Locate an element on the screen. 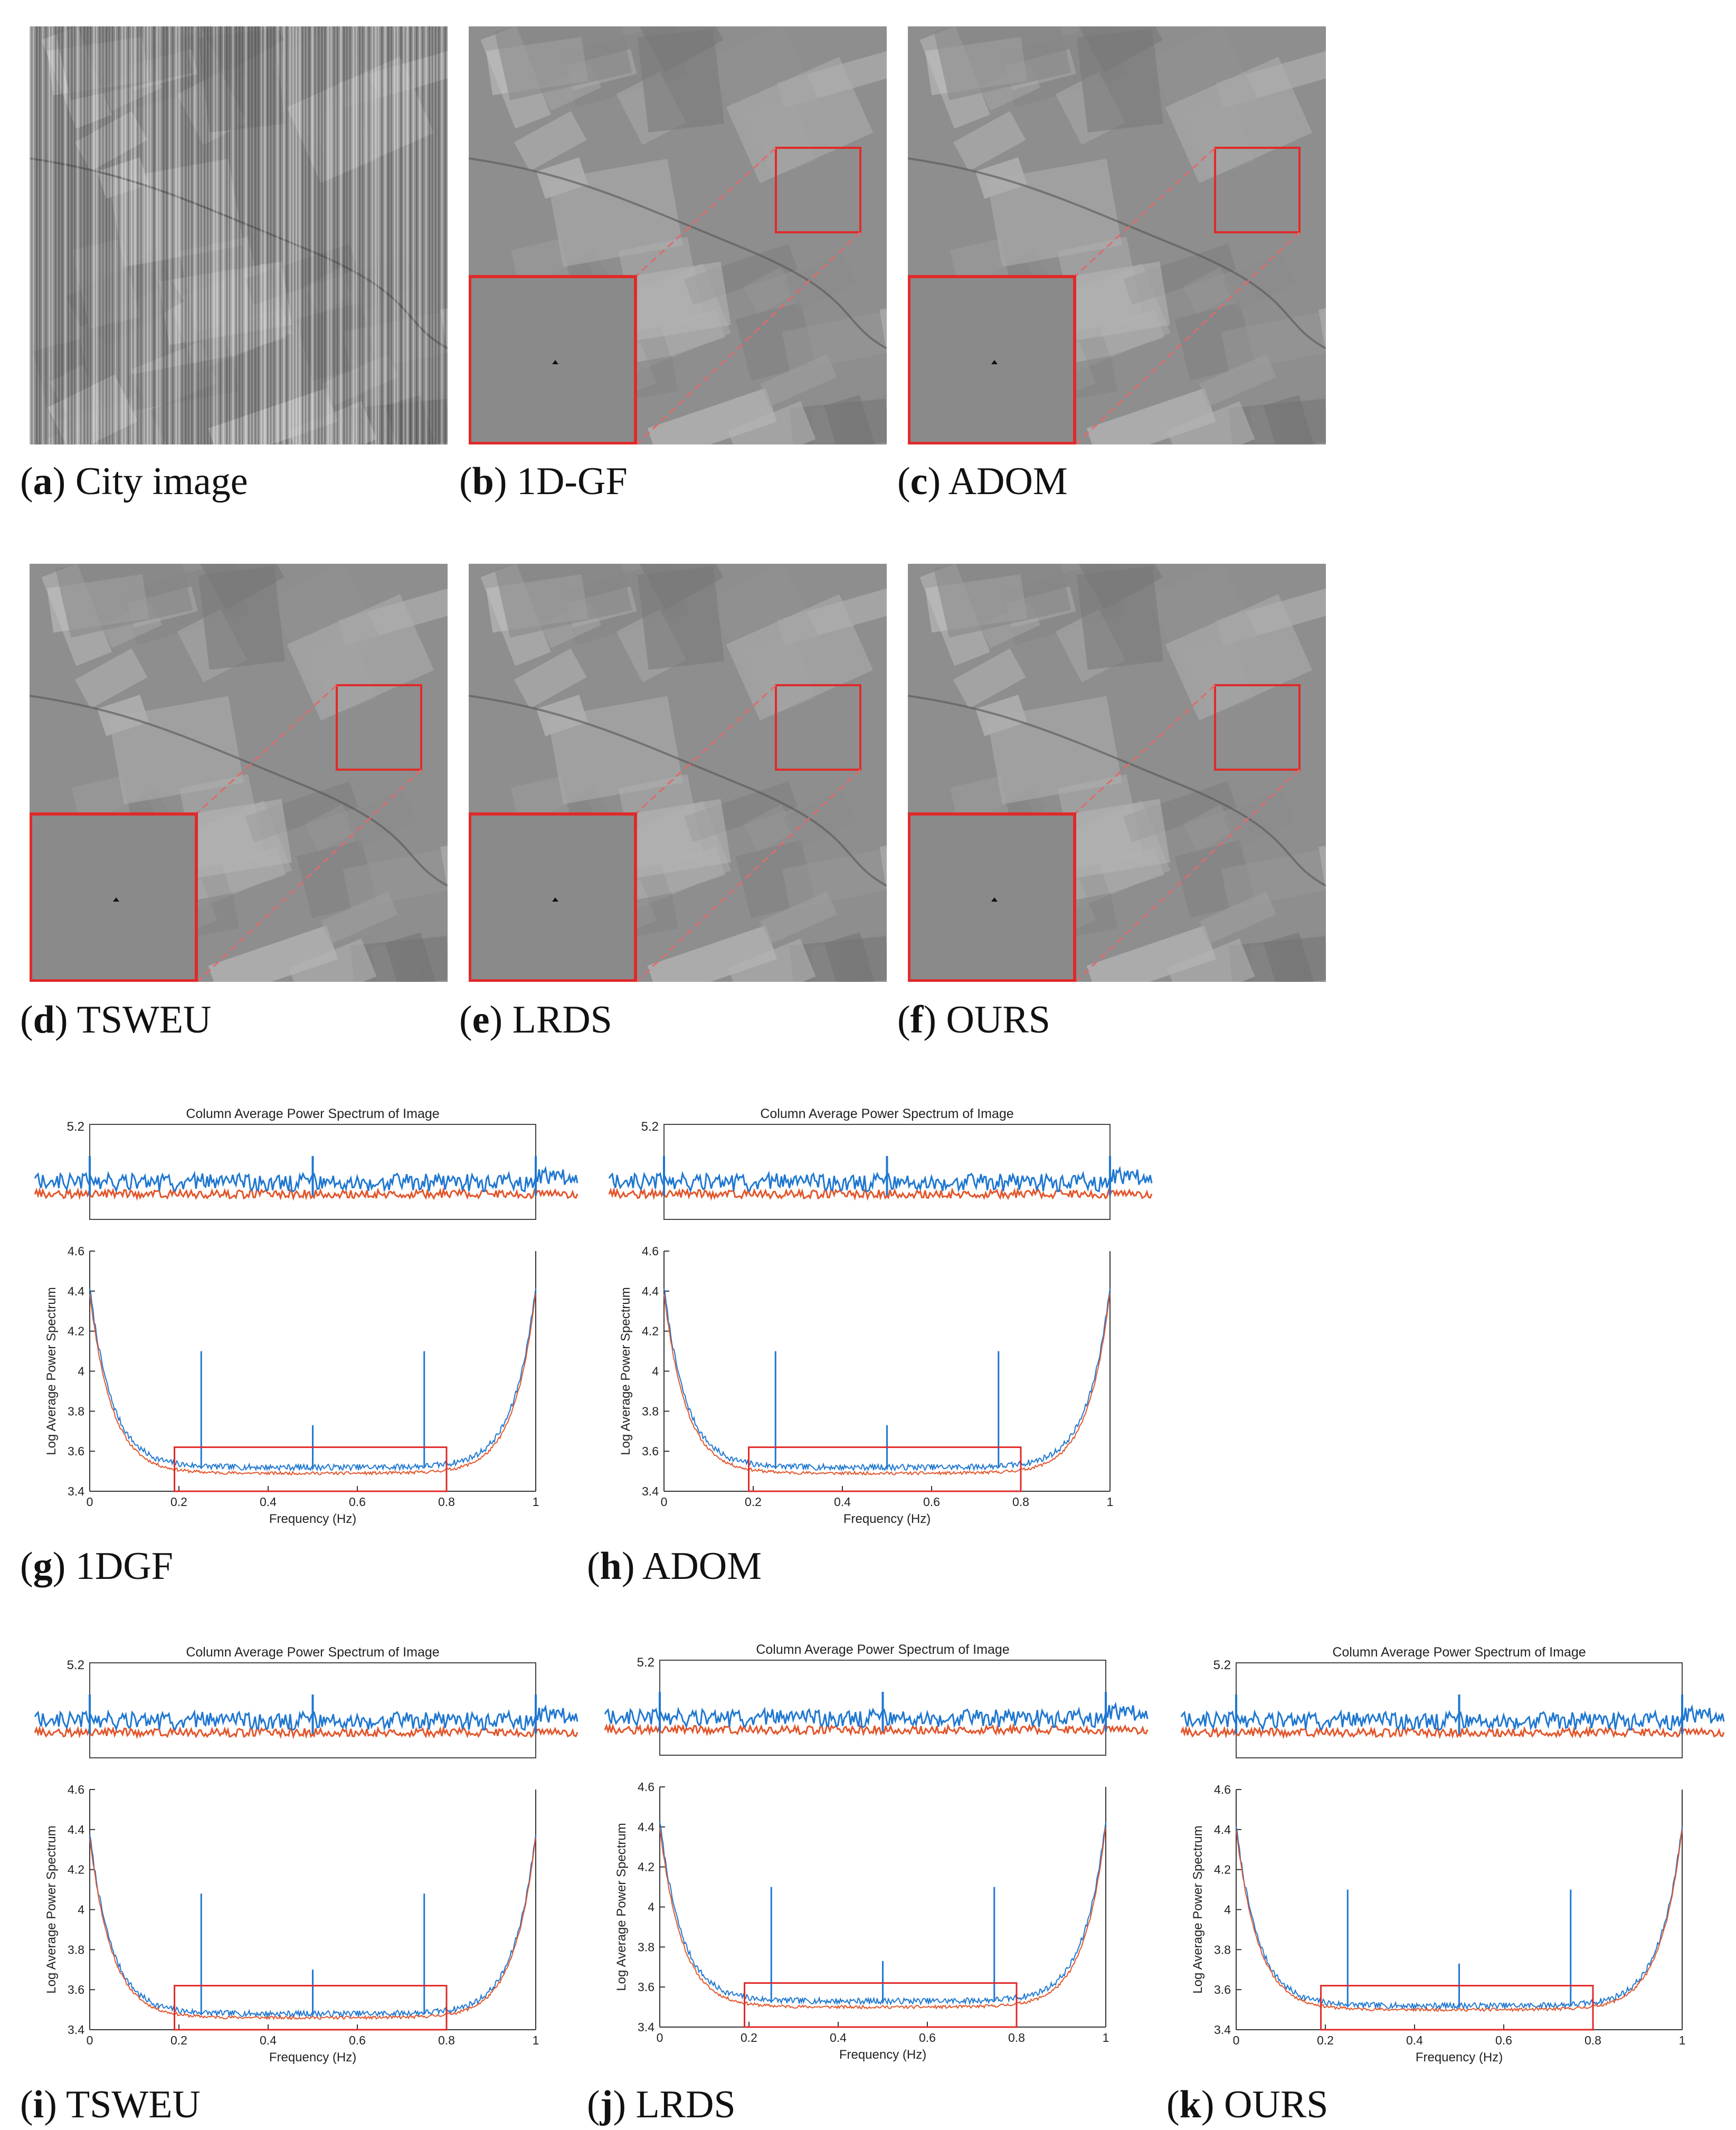 The image size is (1736, 2130). zoom-inset is located at coordinates (553, 897).